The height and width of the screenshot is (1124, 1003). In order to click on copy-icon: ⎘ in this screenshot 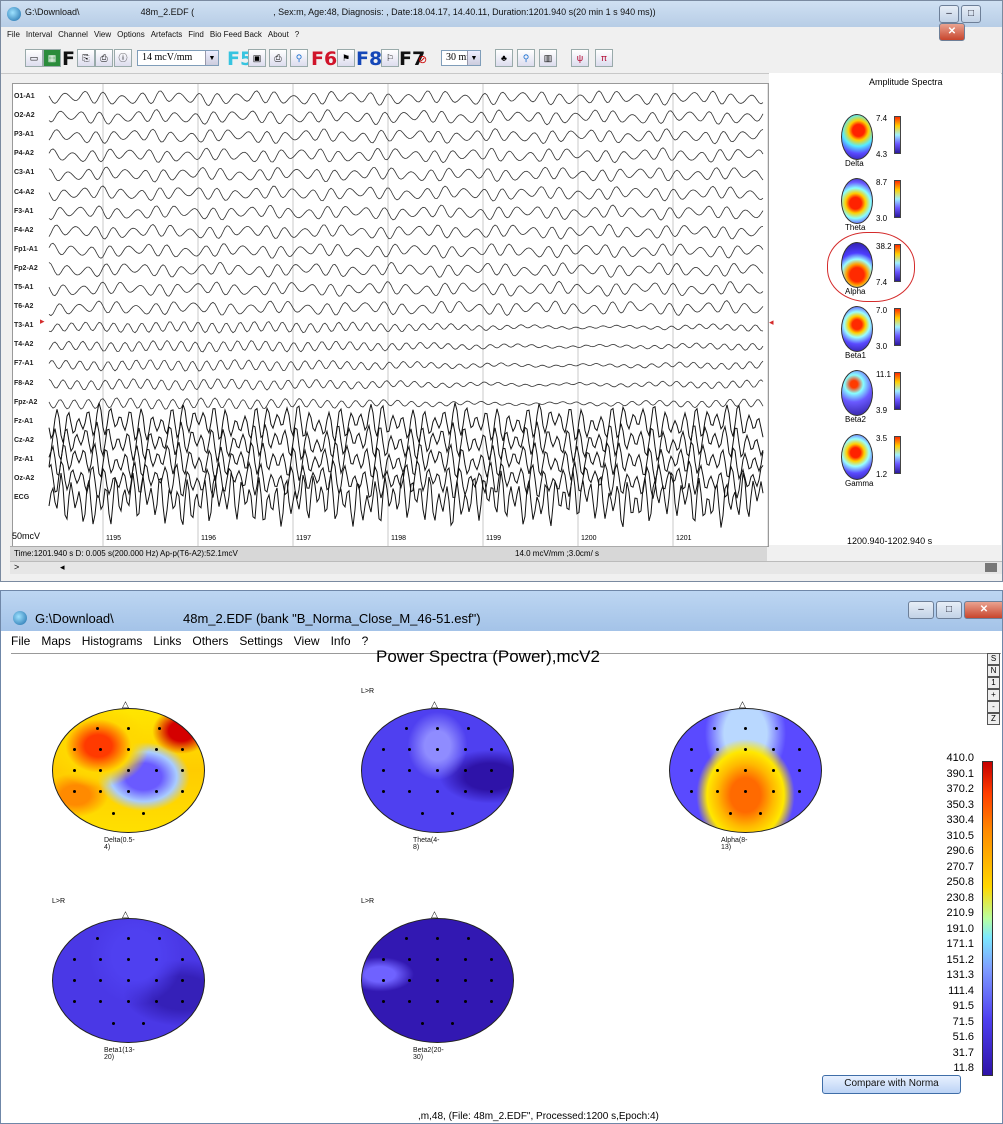, I will do `click(86, 58)`.